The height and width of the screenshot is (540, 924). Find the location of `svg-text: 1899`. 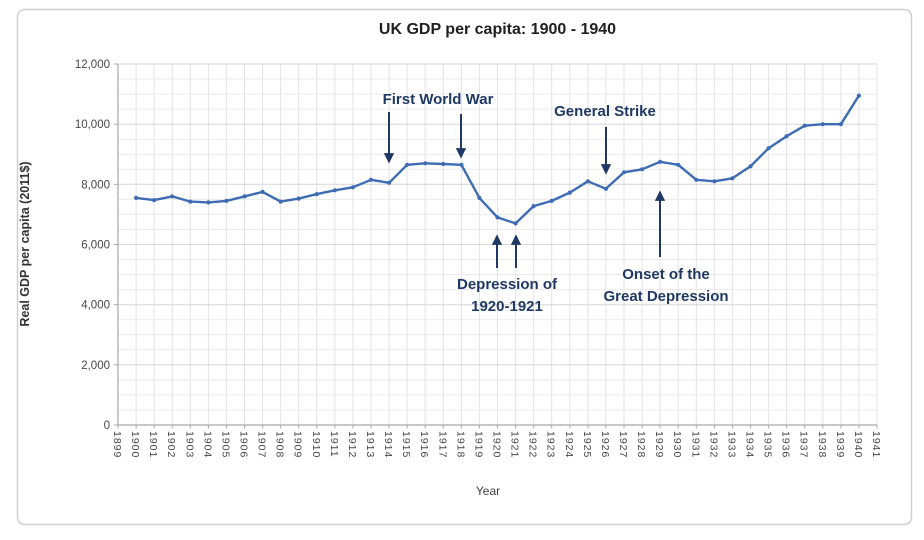

svg-text: 1899 is located at coordinates (117, 444).